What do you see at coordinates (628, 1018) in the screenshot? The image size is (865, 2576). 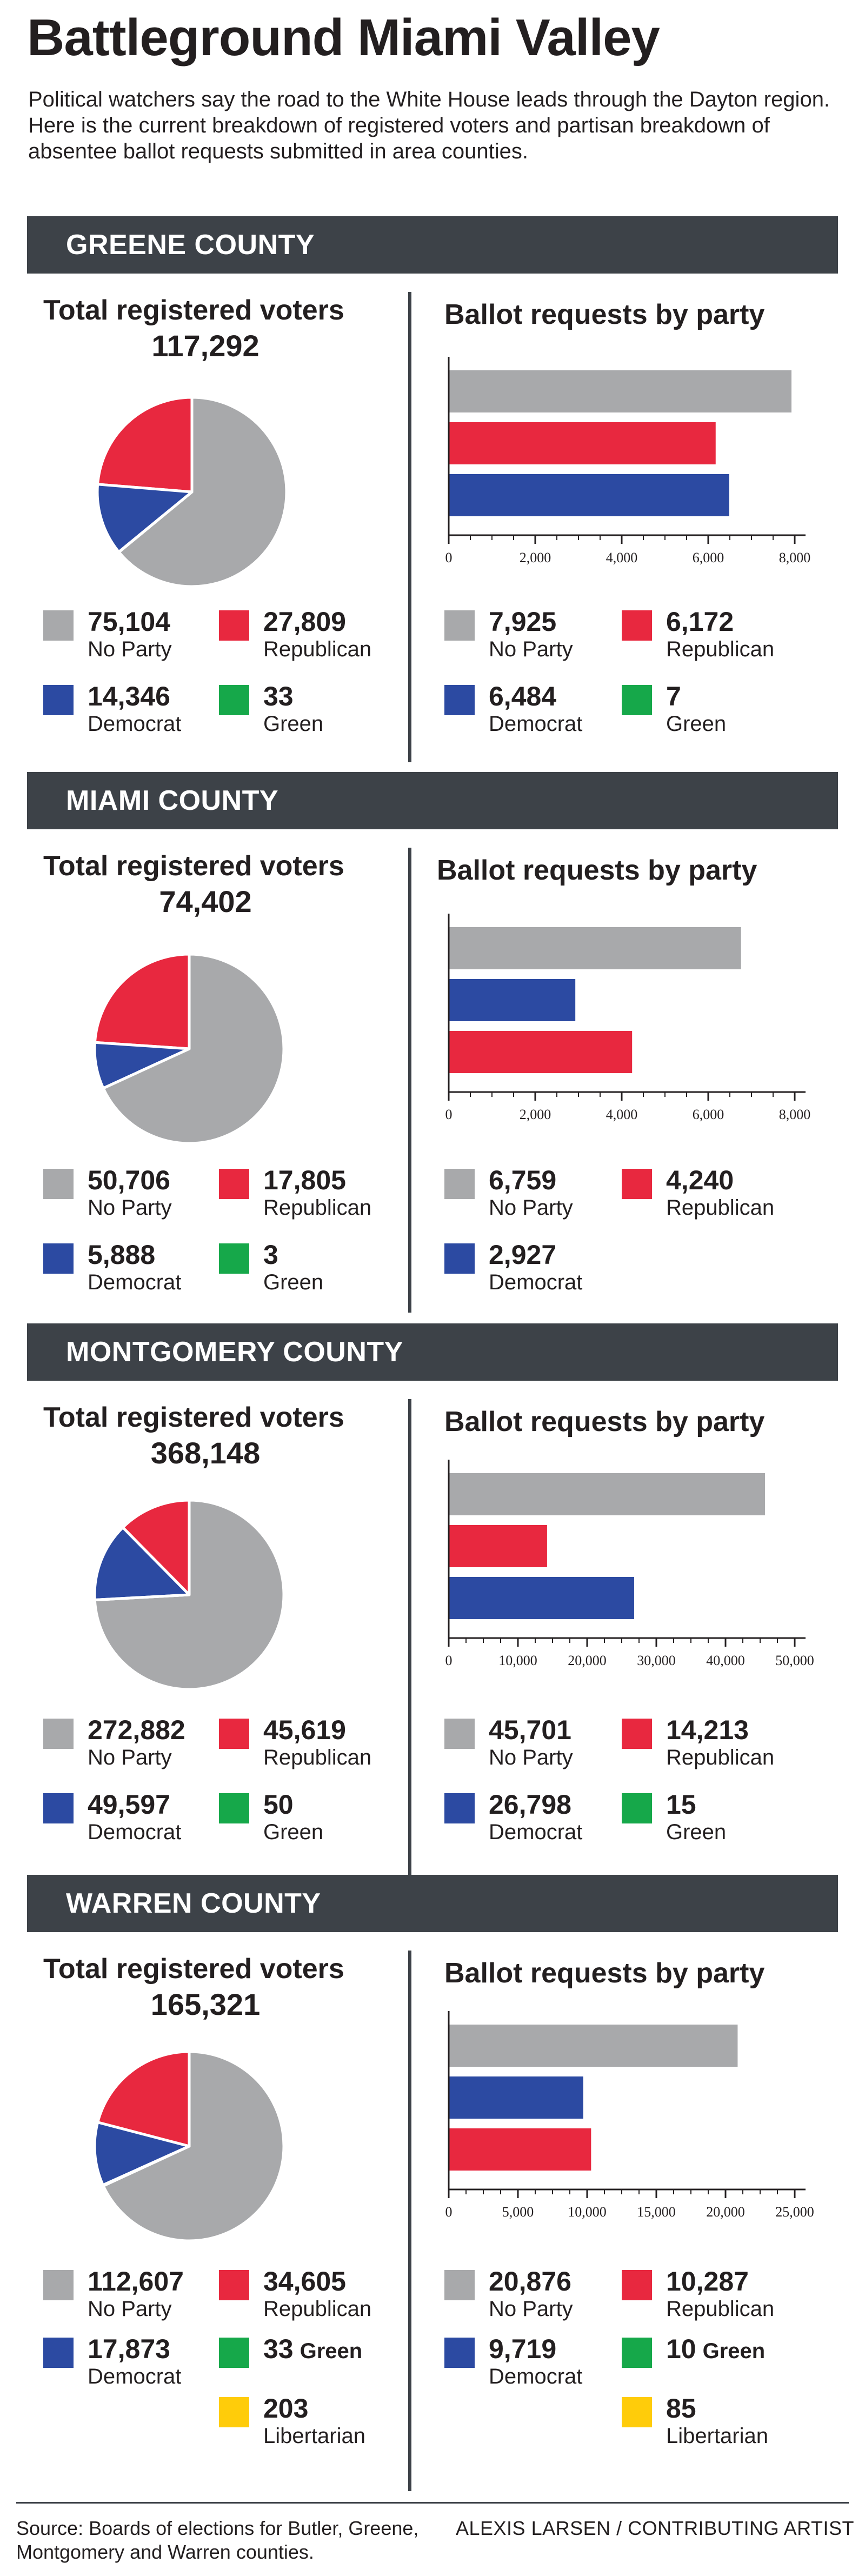 I see `ballot-bar-chart: 0 2,000 4,000 6,000 8,000` at bounding box center [628, 1018].